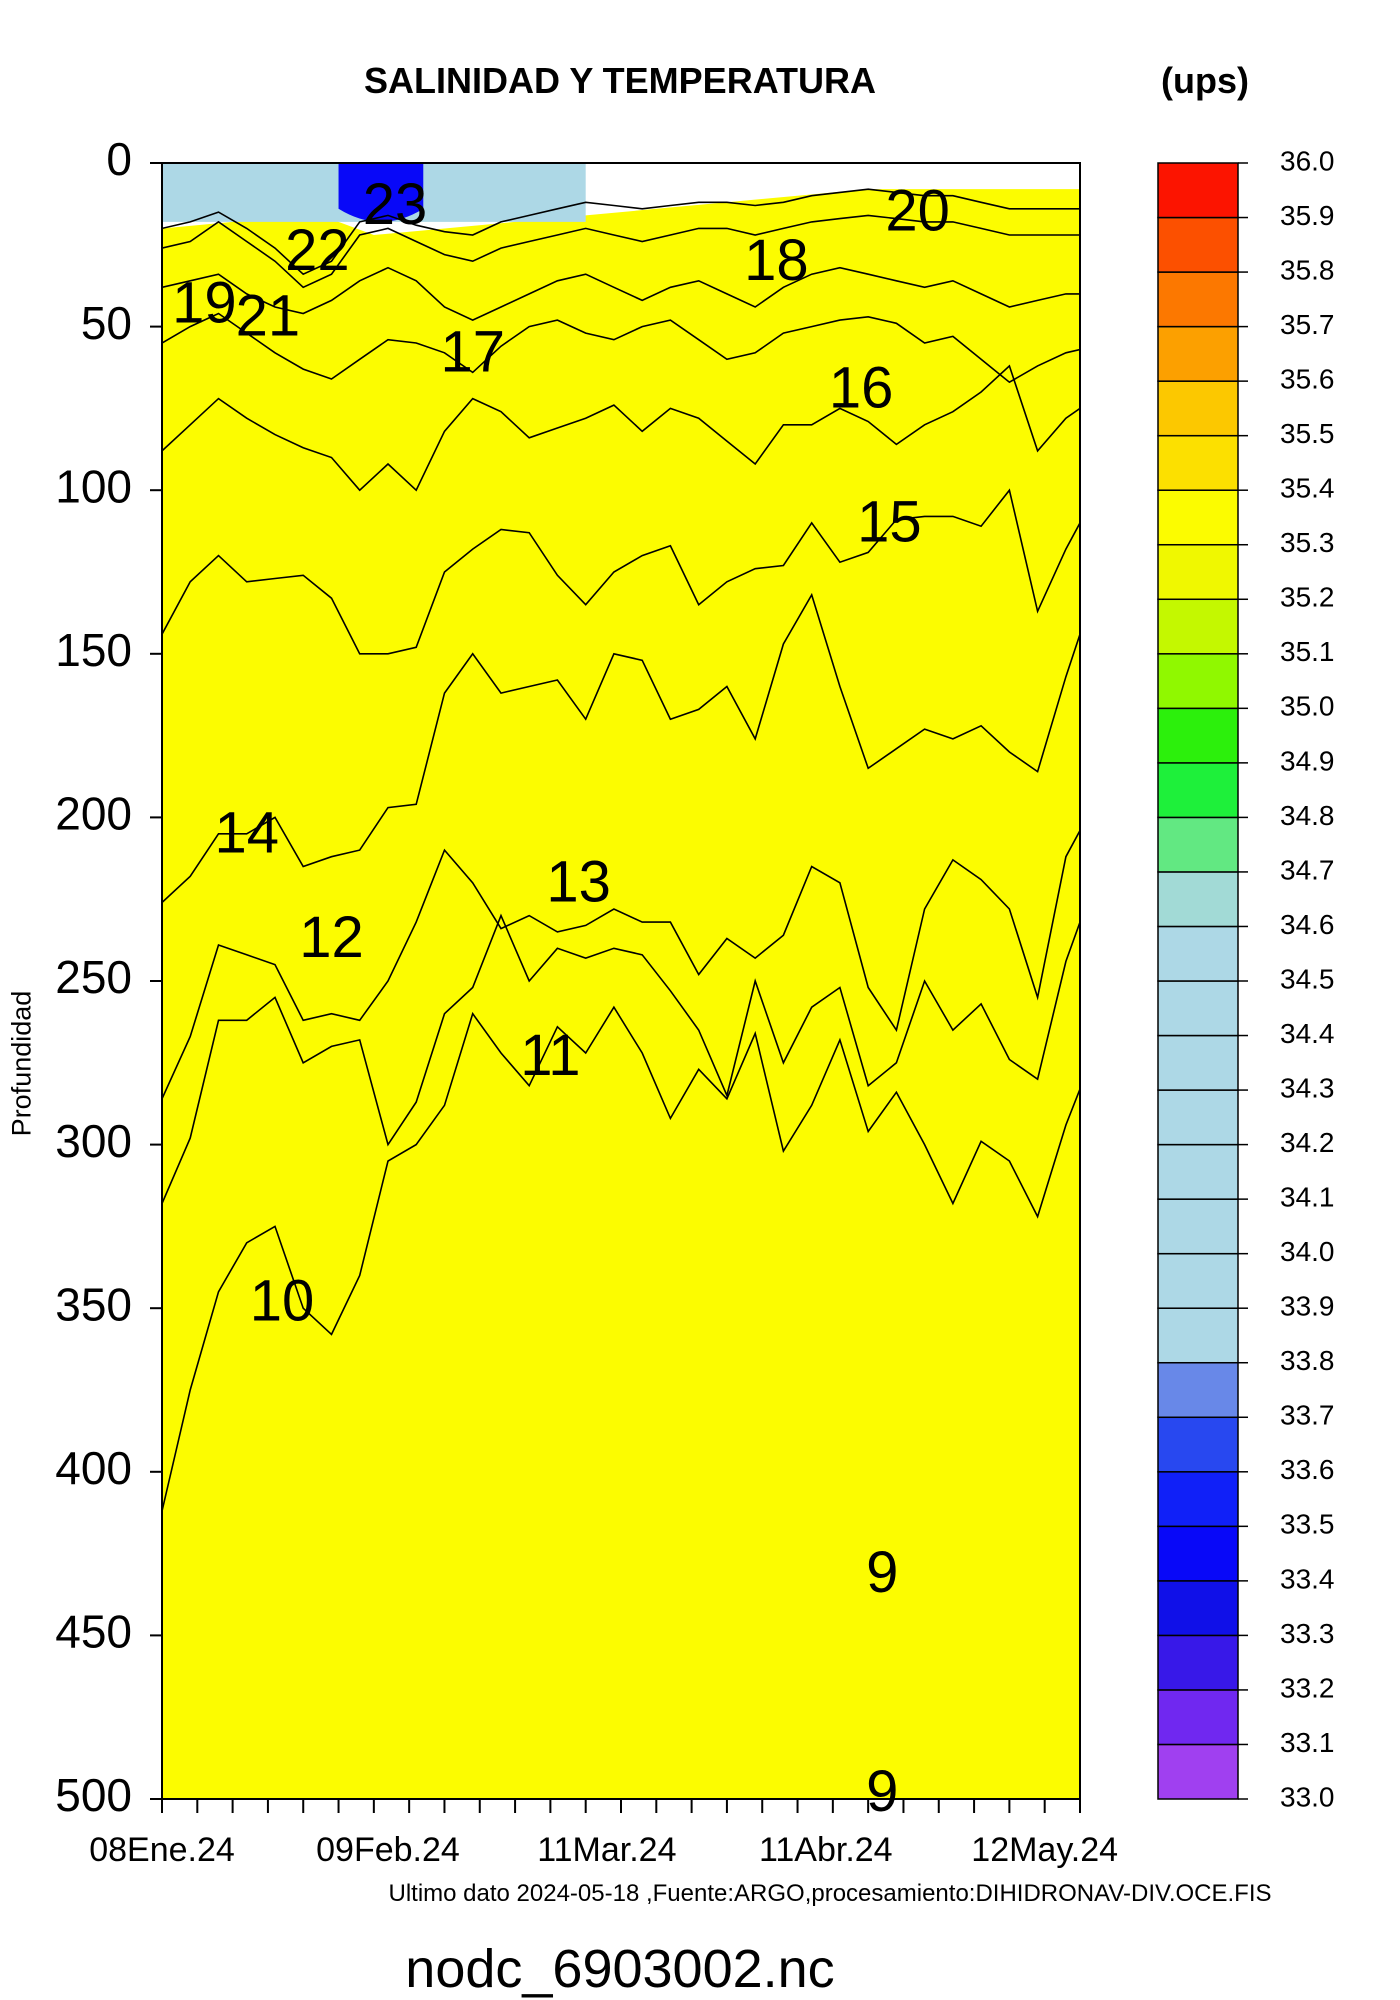  Describe the element at coordinates (1307, 869) in the screenshot. I see `colorbar-tick-label: 34.7` at that location.